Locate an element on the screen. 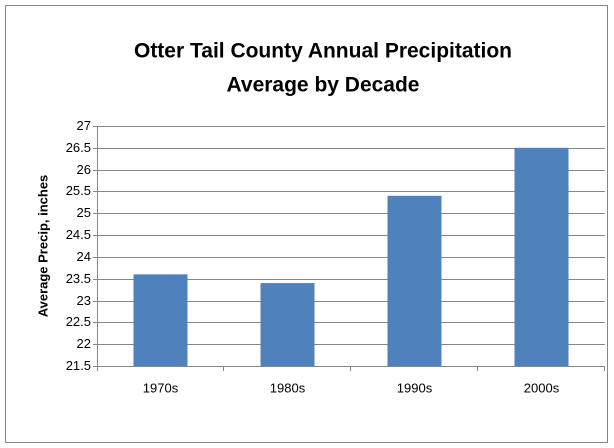 The image size is (614, 448). y-tick-label: 26.5 is located at coordinates (78, 147).